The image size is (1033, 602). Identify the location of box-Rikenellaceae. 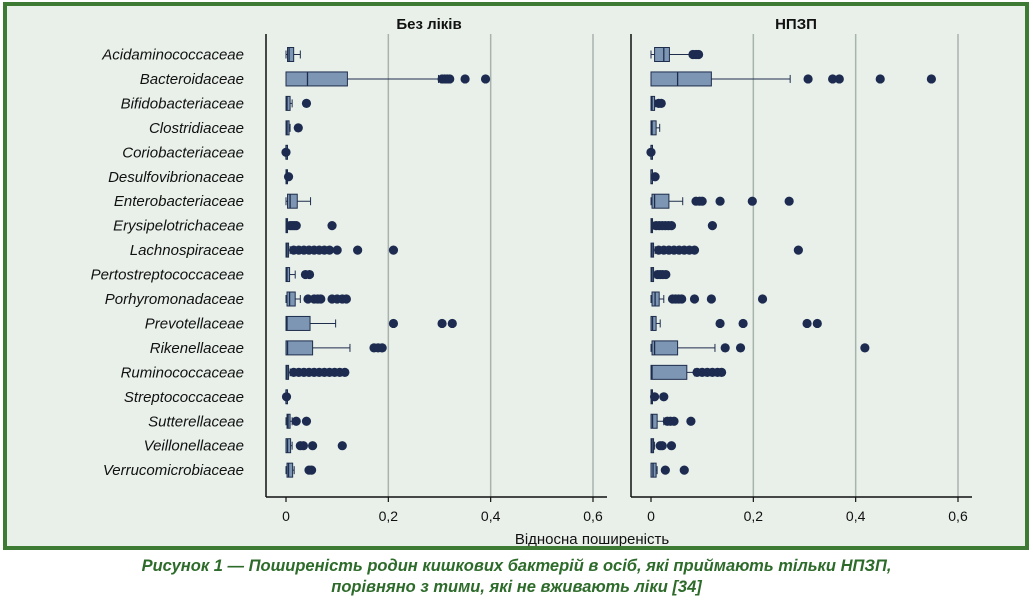
(760, 348).